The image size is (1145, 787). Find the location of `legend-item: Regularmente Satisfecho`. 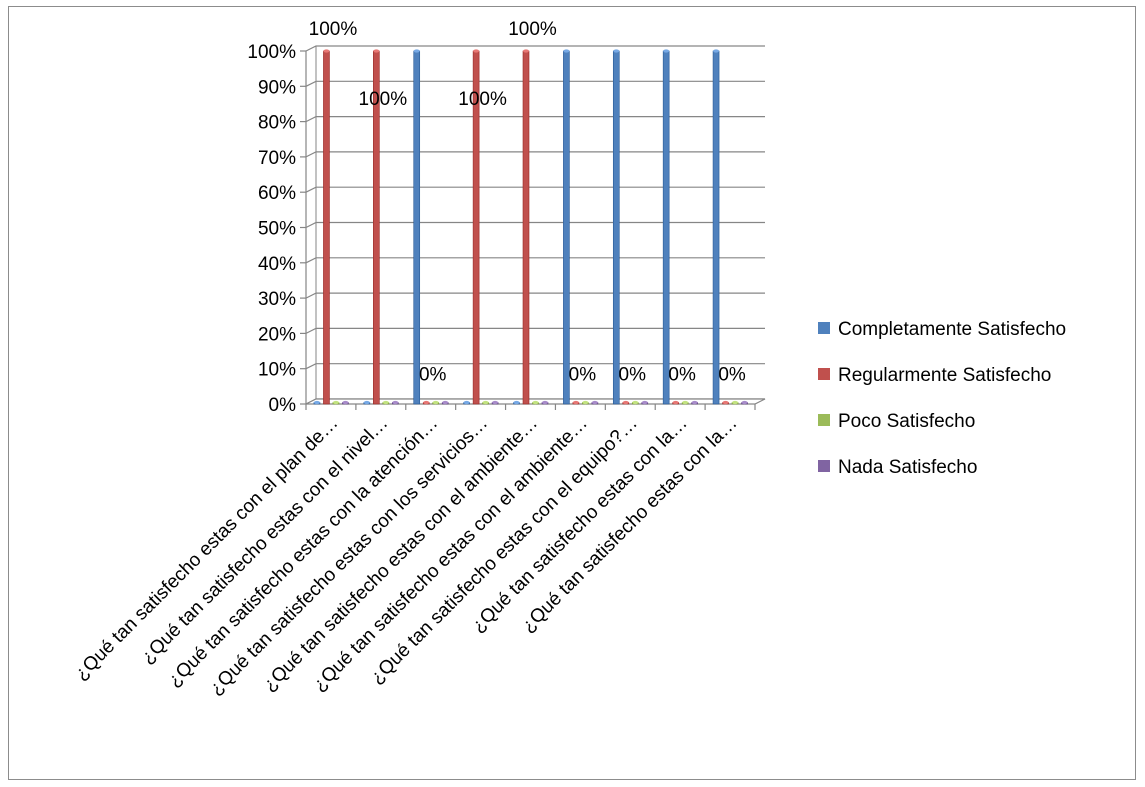

legend-item: Regularmente Satisfecho is located at coordinates (934, 375).